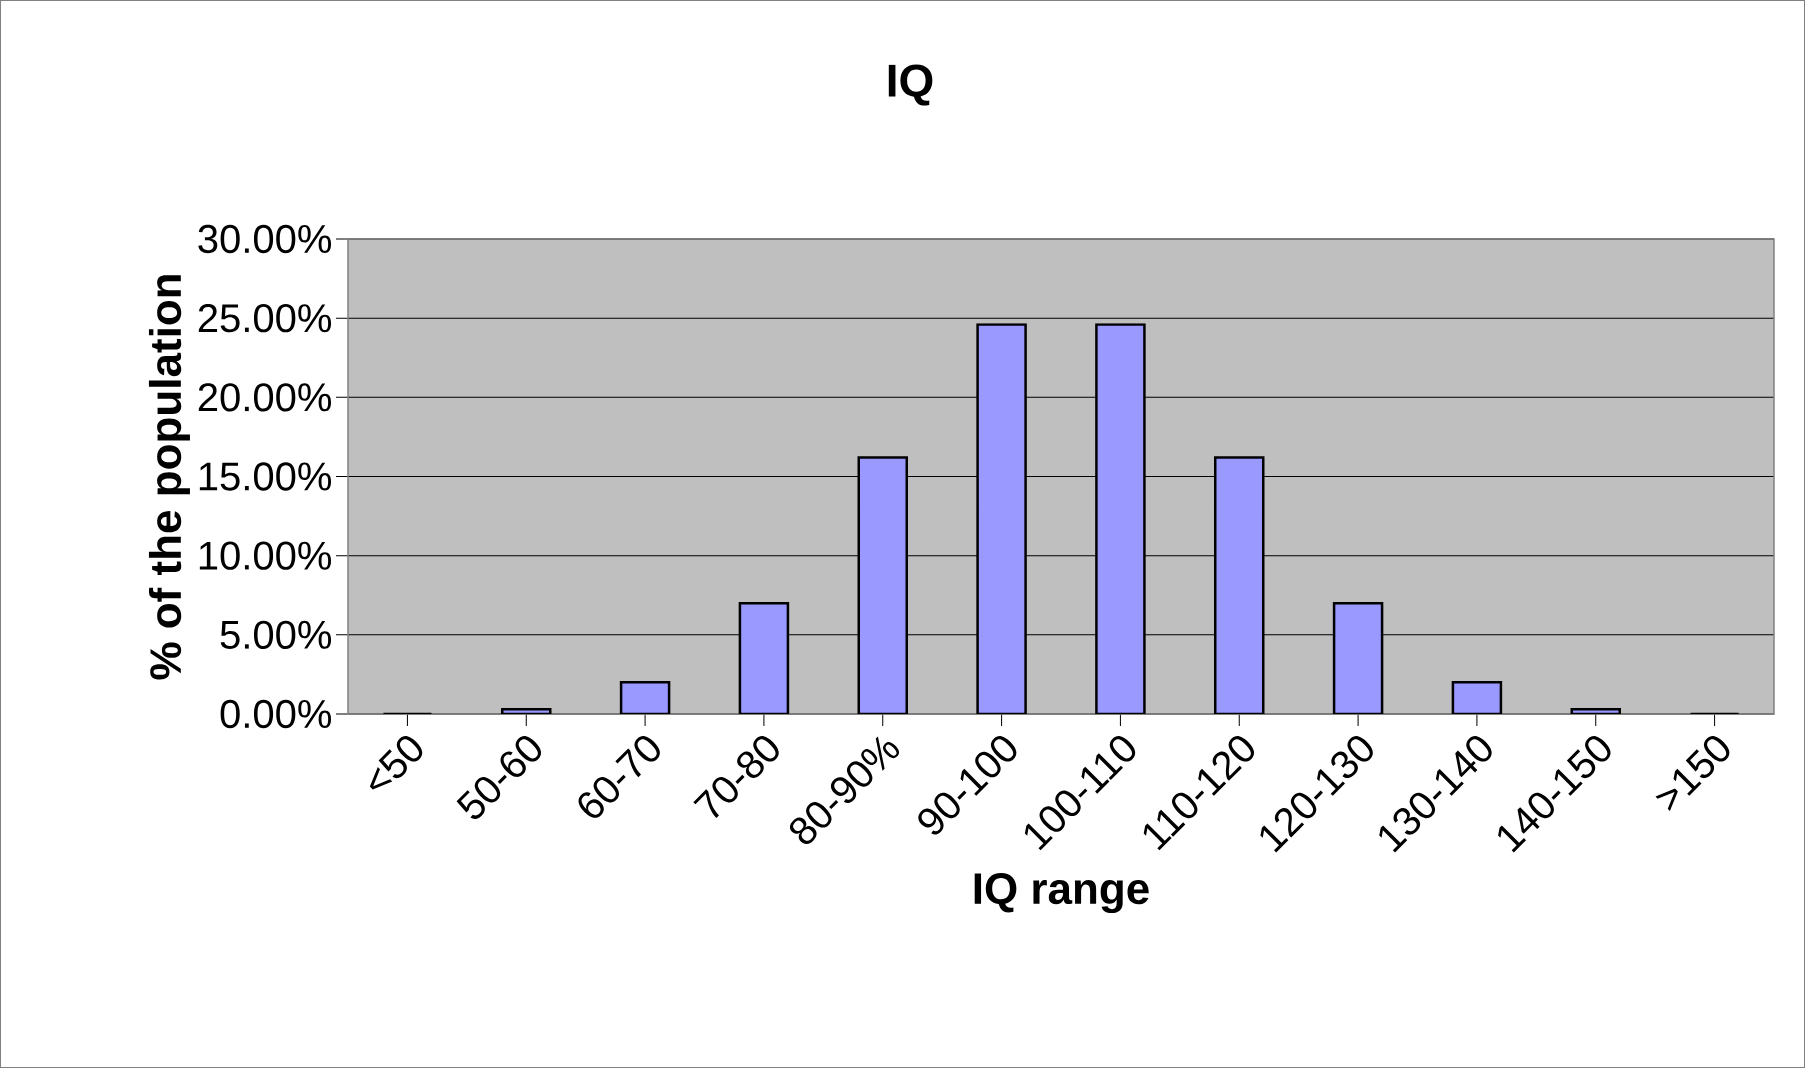 Image resolution: width=1805 pixels, height=1068 pixels. I want to click on y-tick-label: 30.00%, so click(265, 239).